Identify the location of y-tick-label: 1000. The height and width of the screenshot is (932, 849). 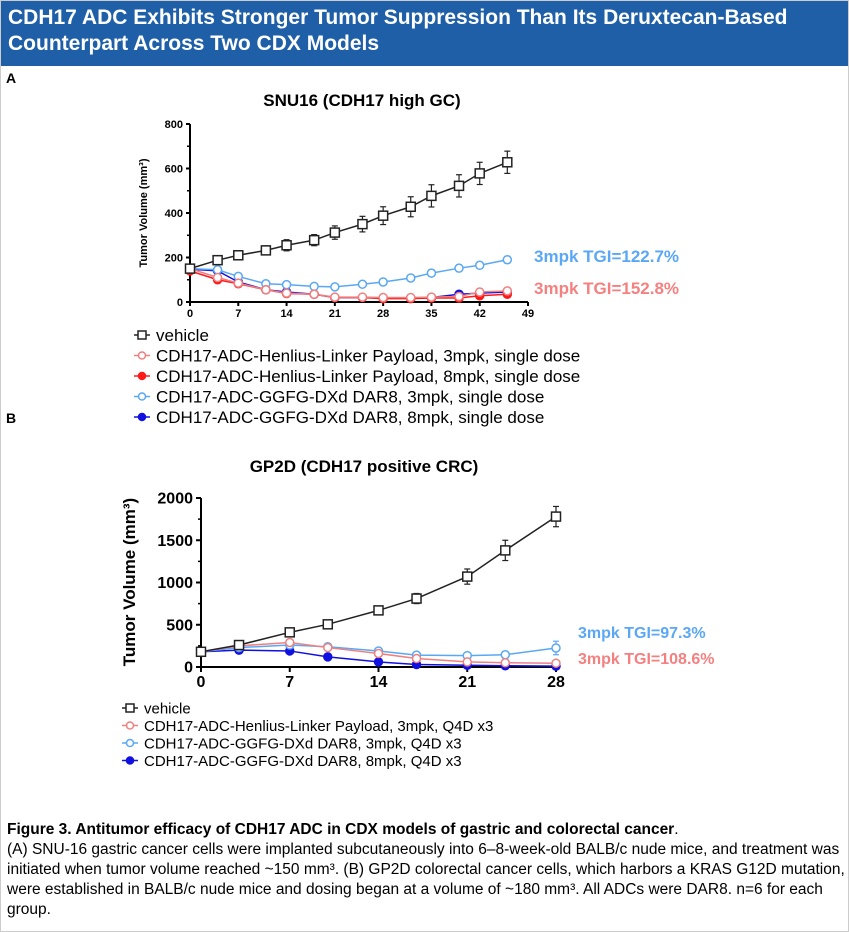
(175, 583).